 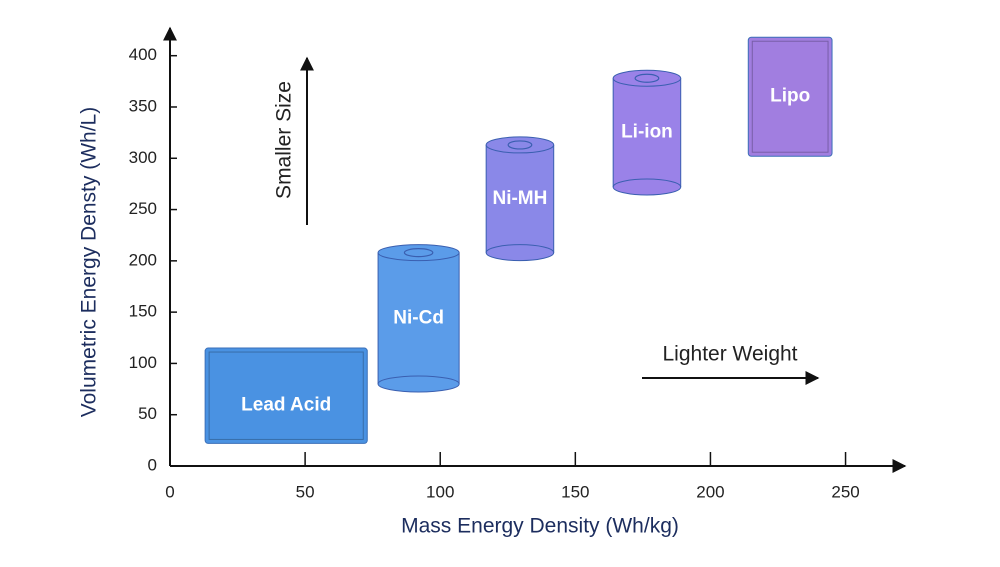 I want to click on x-tick-label: 250, so click(x=845, y=491).